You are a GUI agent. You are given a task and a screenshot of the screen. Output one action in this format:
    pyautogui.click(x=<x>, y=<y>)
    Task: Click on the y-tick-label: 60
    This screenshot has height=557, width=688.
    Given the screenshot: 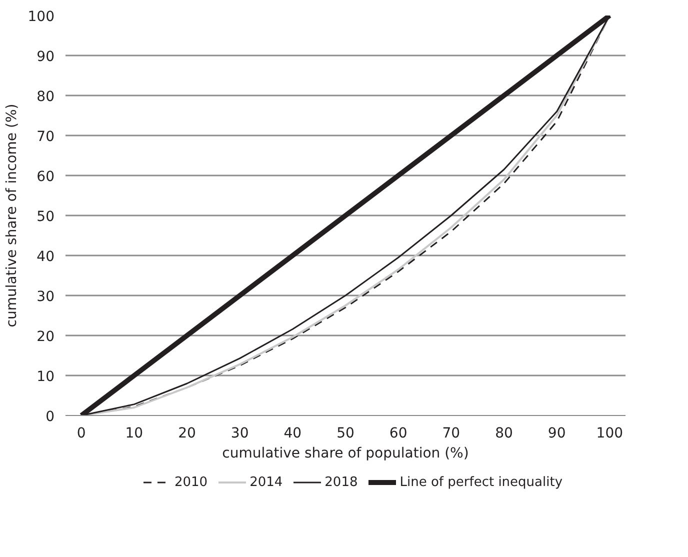 What is the action you would take?
    pyautogui.click(x=45, y=177)
    